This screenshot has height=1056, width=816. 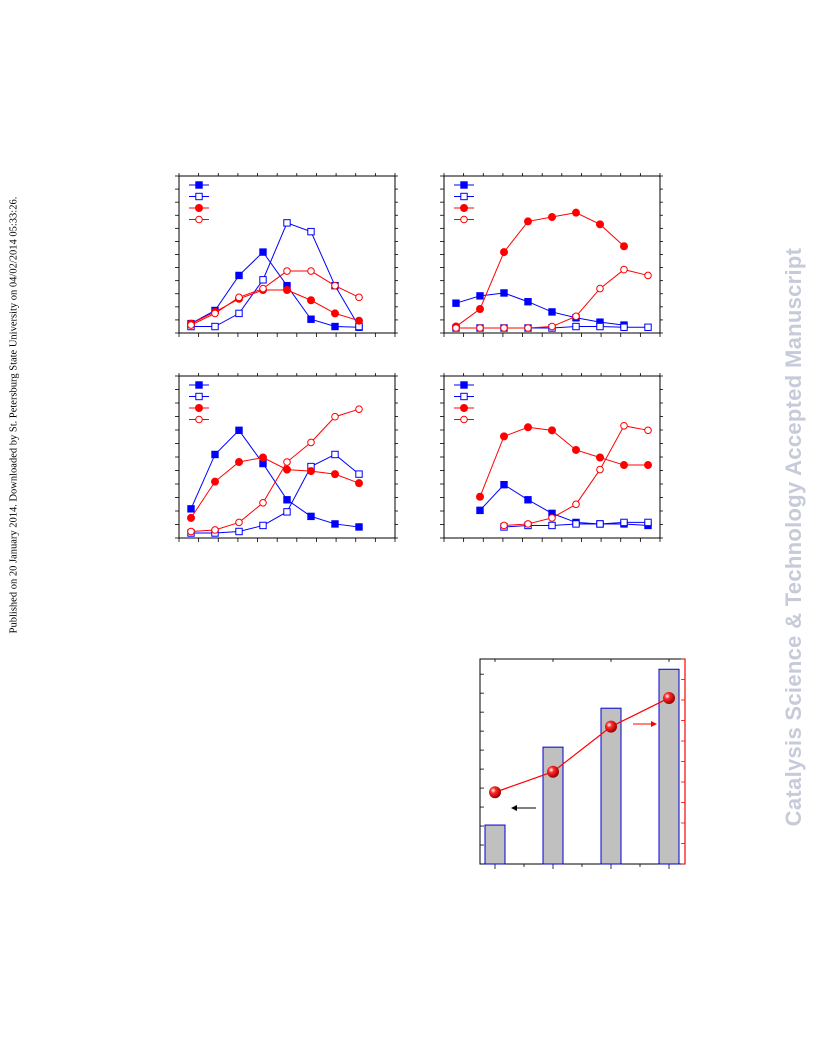 I want to click on right-axis-arrow-head, so click(x=654, y=724).